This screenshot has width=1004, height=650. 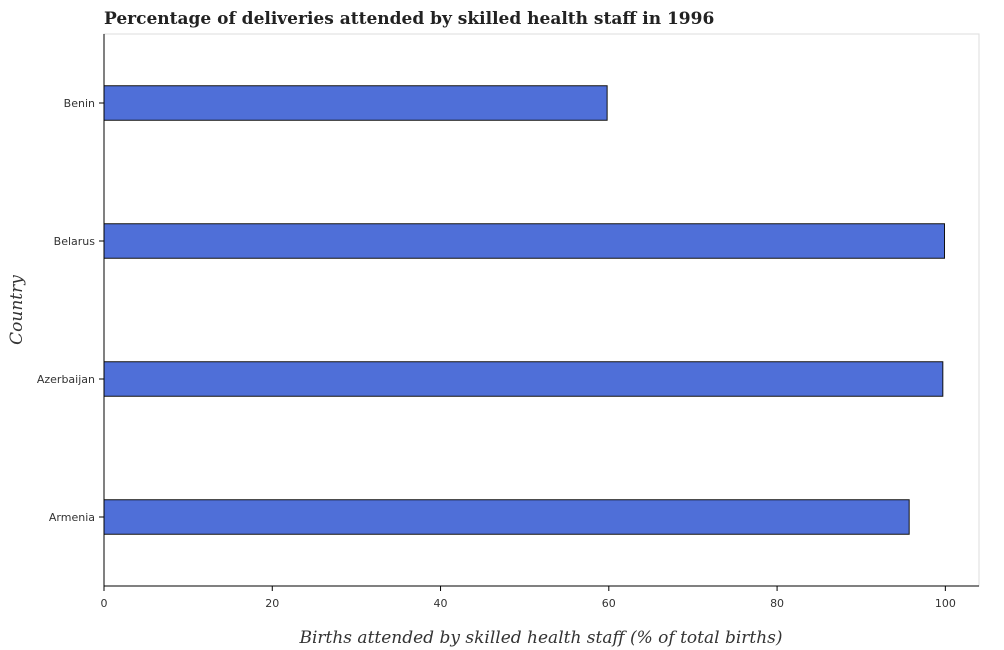 What do you see at coordinates (777, 603) in the screenshot?
I see `x-tick-label: 80` at bounding box center [777, 603].